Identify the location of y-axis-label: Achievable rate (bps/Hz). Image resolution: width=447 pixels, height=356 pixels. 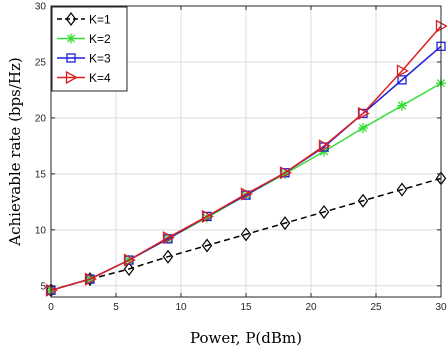
(15, 151).